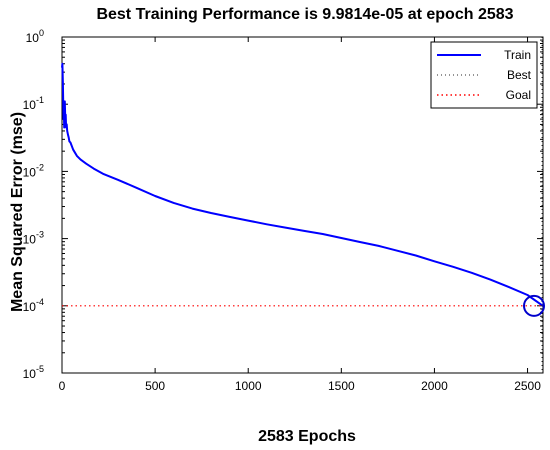  What do you see at coordinates (518, 95) in the screenshot?
I see `legend-label-goal: Goal` at bounding box center [518, 95].